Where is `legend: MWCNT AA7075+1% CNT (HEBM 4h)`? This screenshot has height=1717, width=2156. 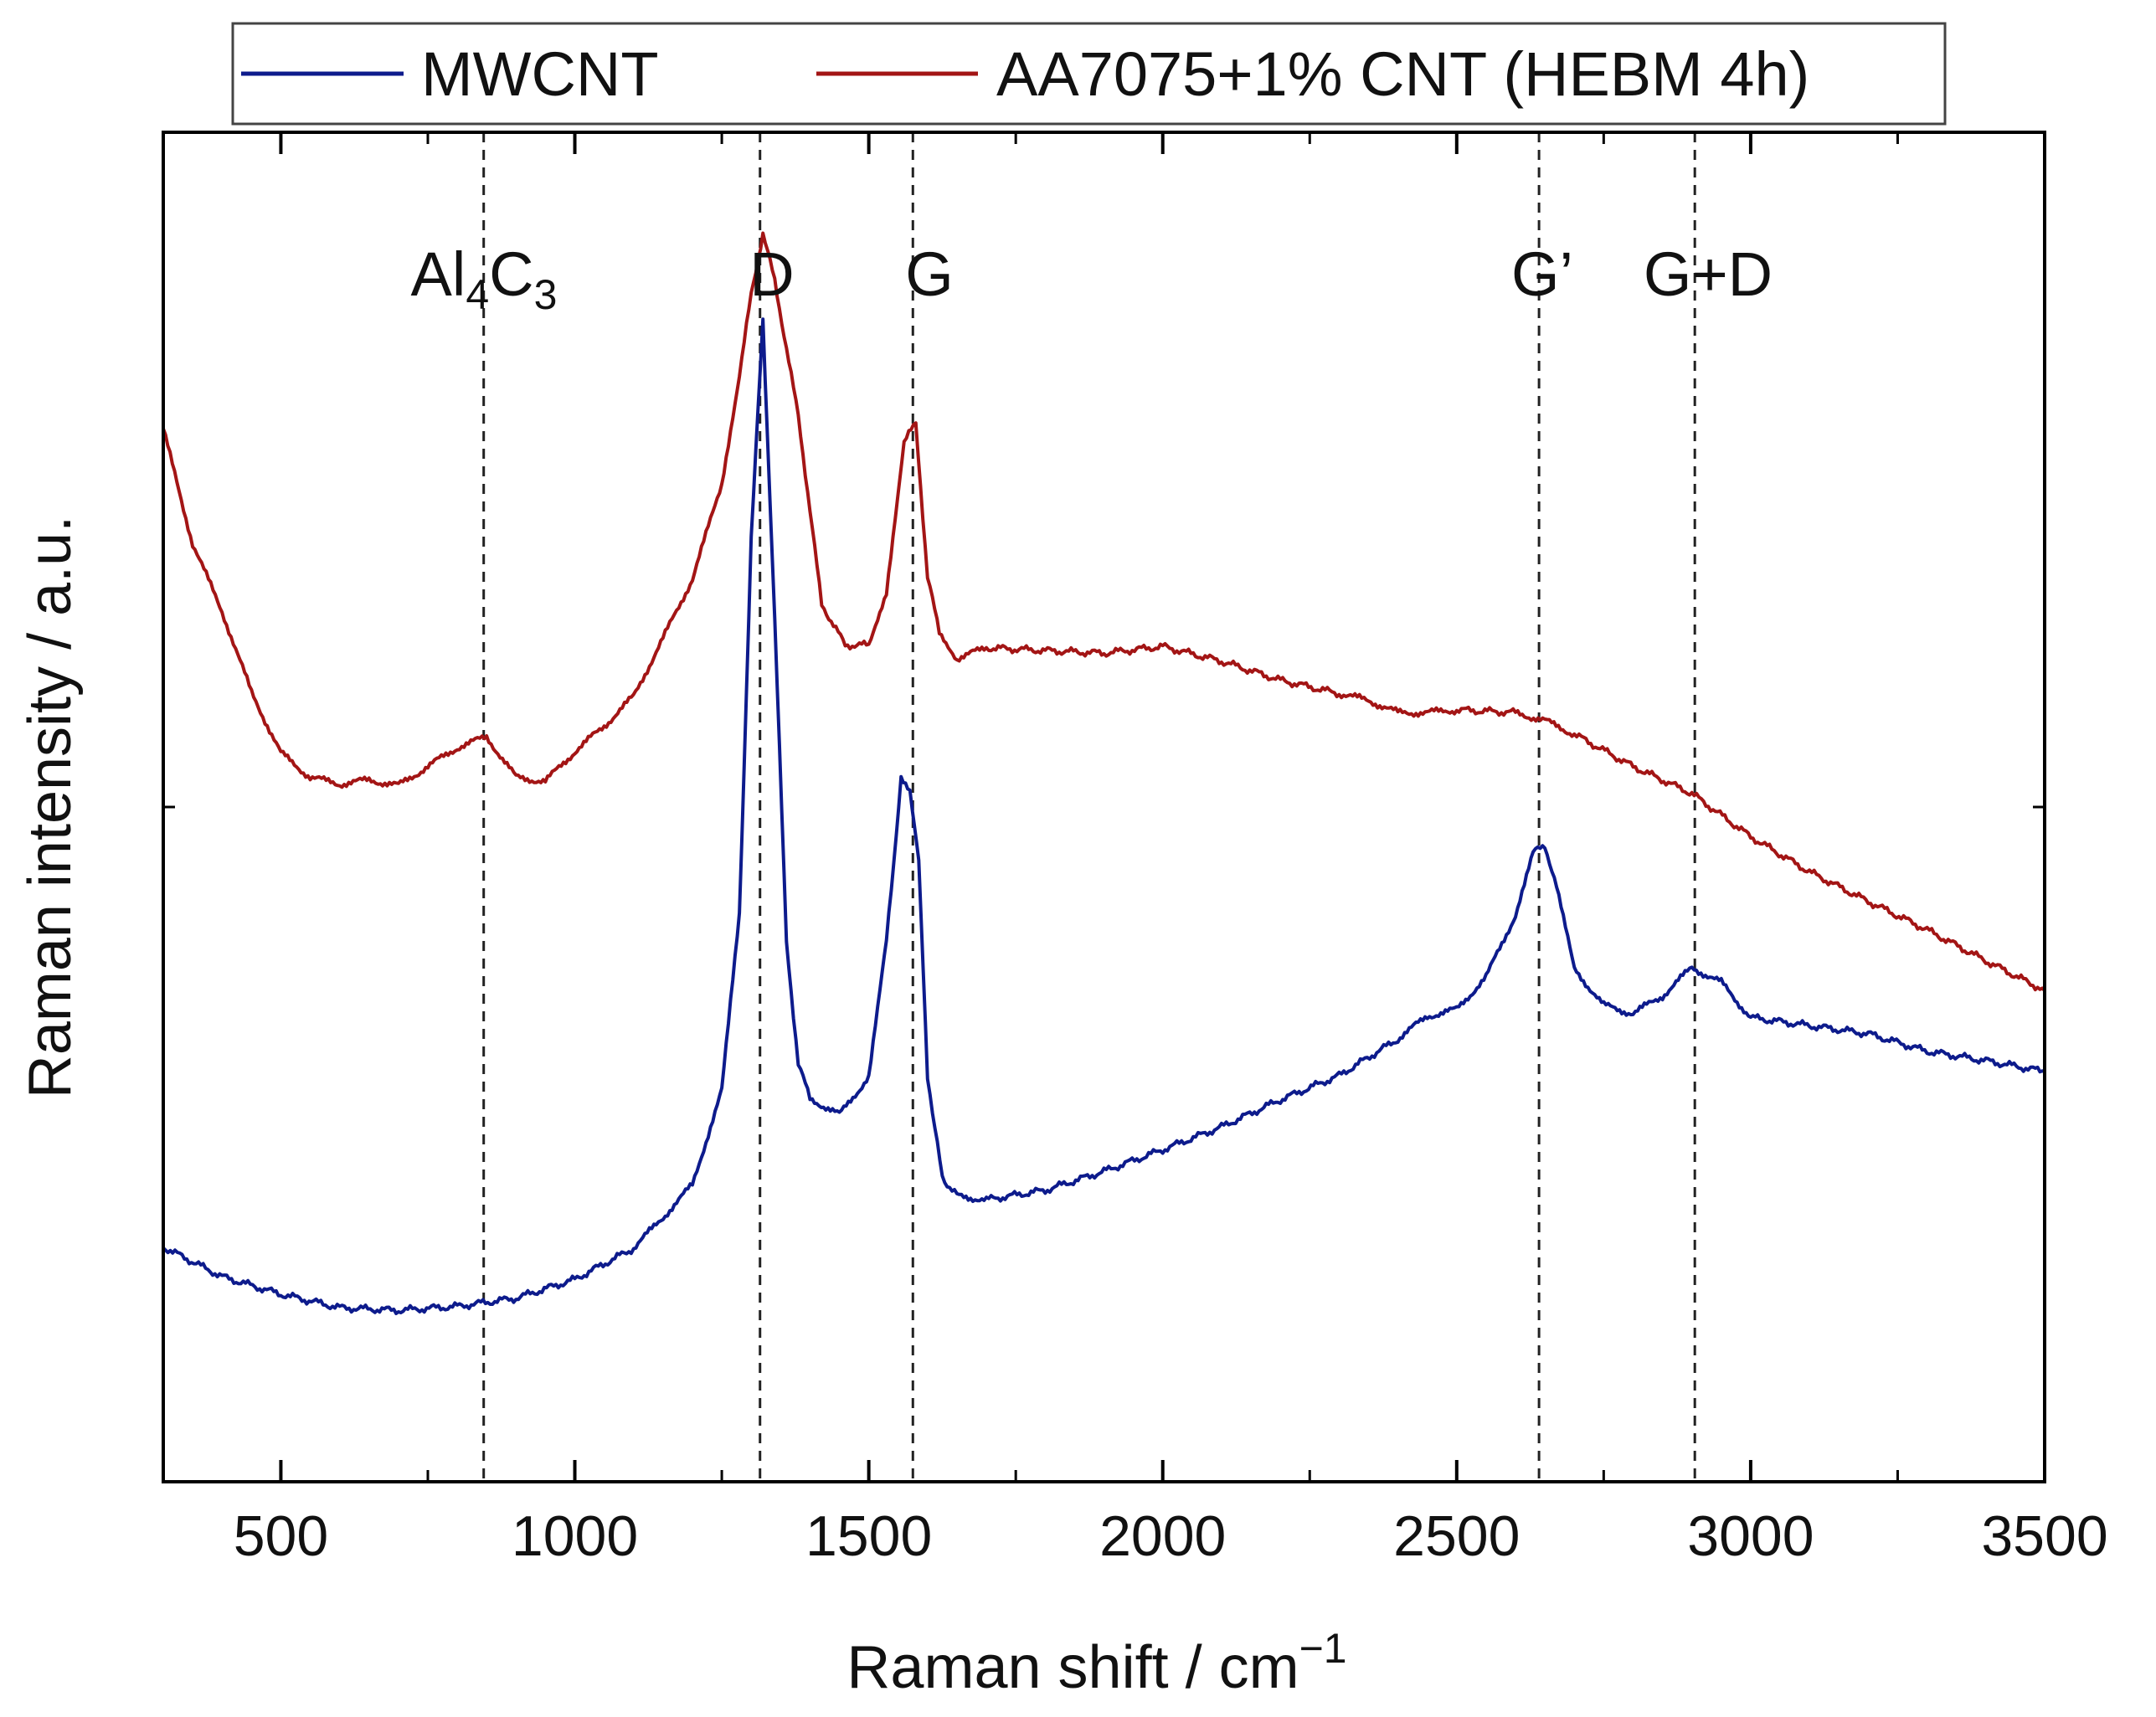 legend: MWCNT AA7075+1% CNT (HEBM 4h) is located at coordinates (1089, 74).